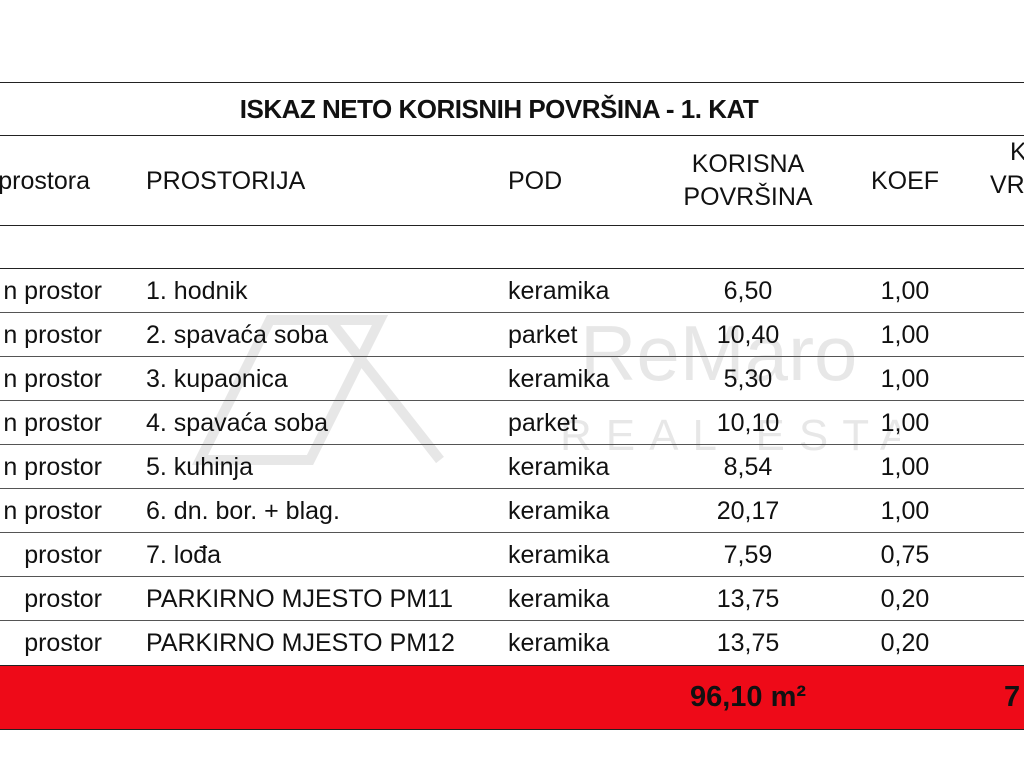  I want to click on table-title: ISKAZ NETO KORISNIH POVRŠINA - 1. KAT, so click(512, 109).